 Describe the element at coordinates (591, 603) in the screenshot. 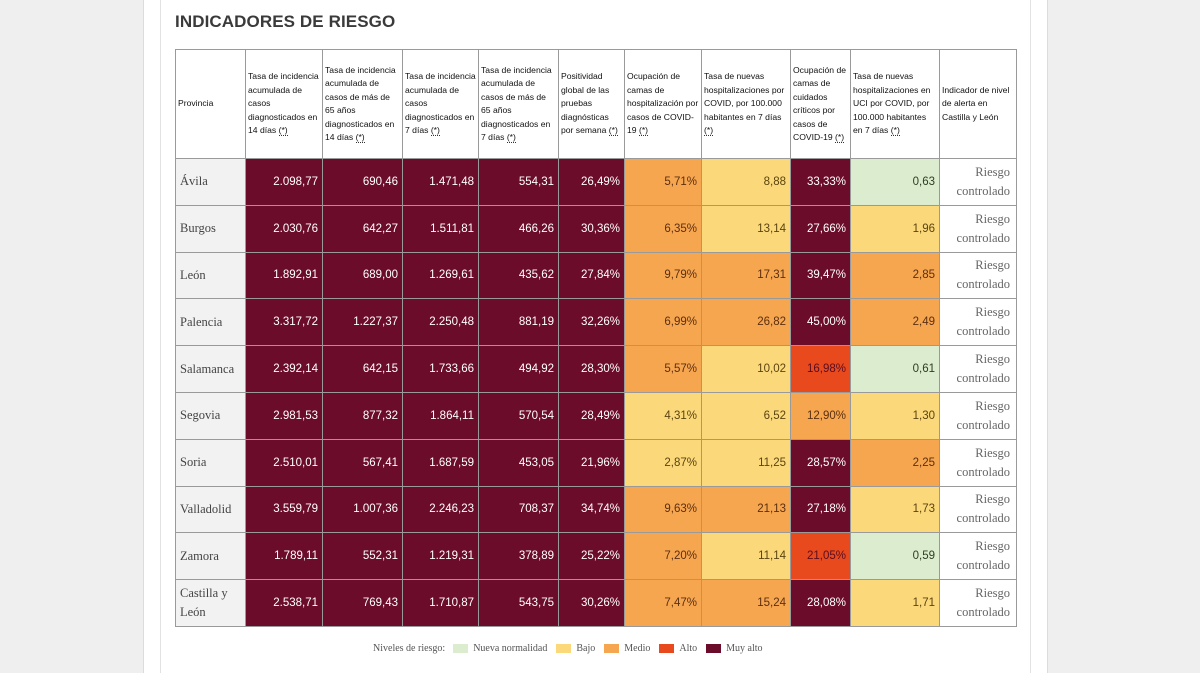

I see `indicator-cell: 30,26%` at that location.